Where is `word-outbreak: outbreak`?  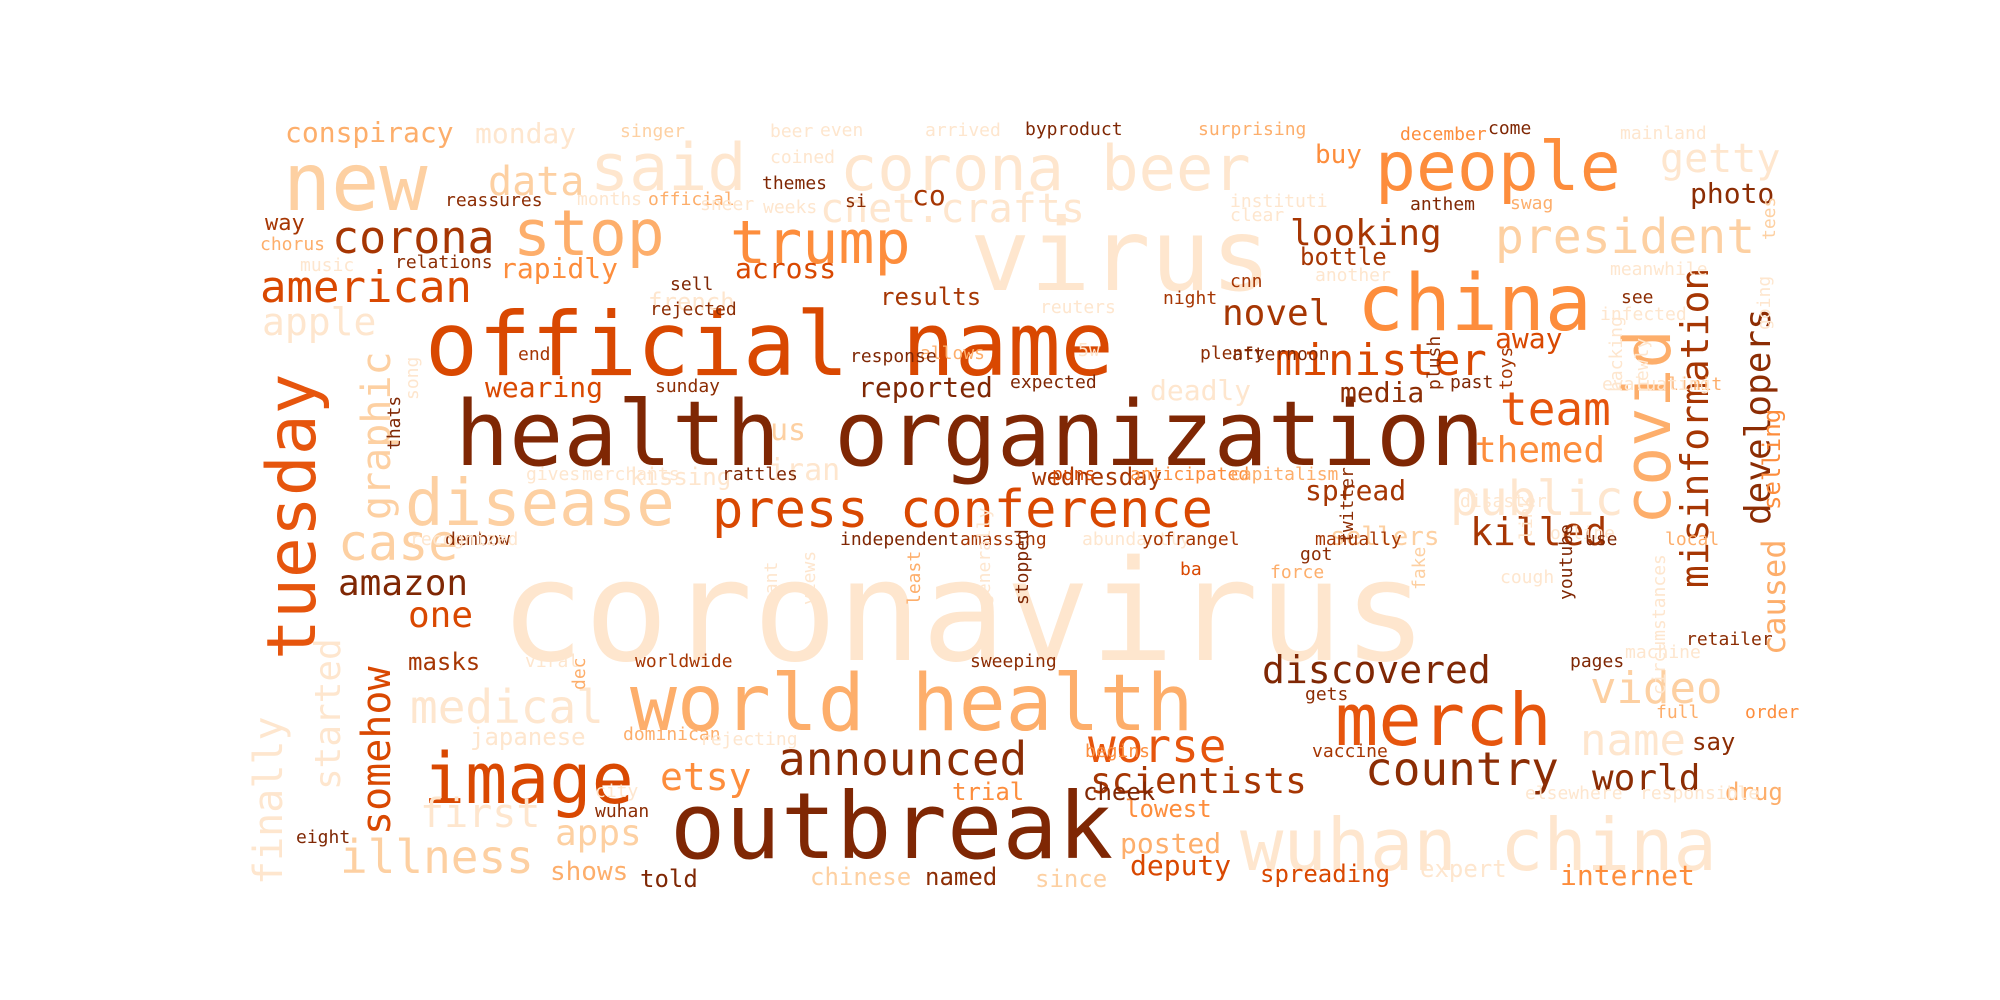 word-outbreak: outbreak is located at coordinates (891, 826).